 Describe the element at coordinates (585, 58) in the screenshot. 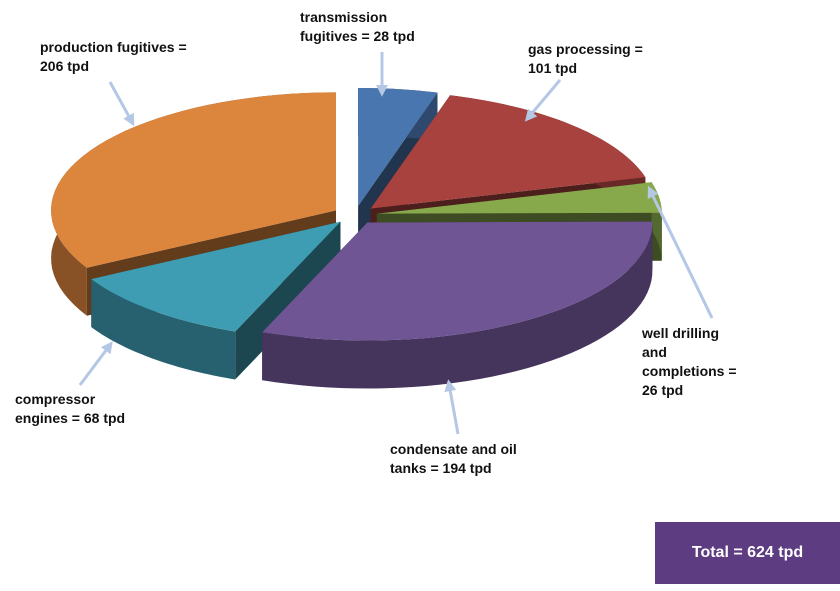

I see `slice-label: gas processing = 101 tpd` at that location.